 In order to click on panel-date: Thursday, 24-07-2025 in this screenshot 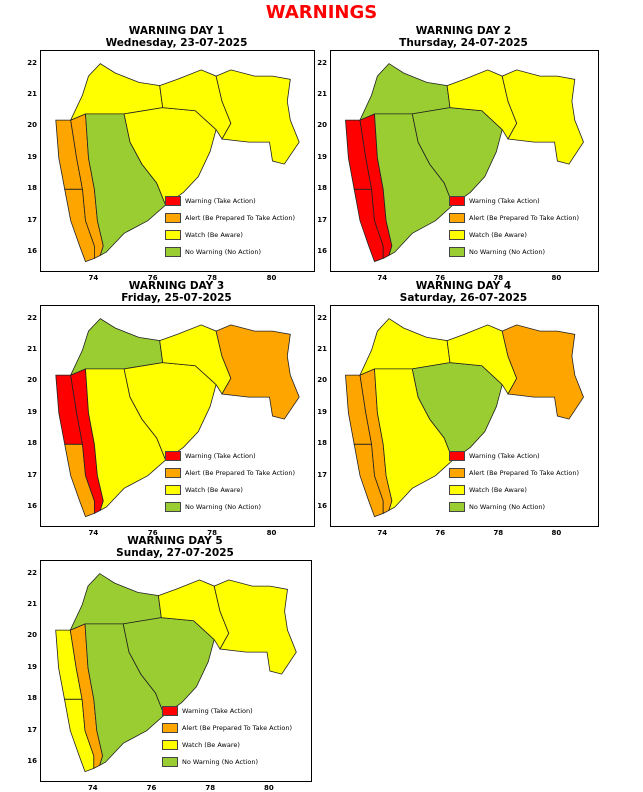, I will do `click(463, 43)`.